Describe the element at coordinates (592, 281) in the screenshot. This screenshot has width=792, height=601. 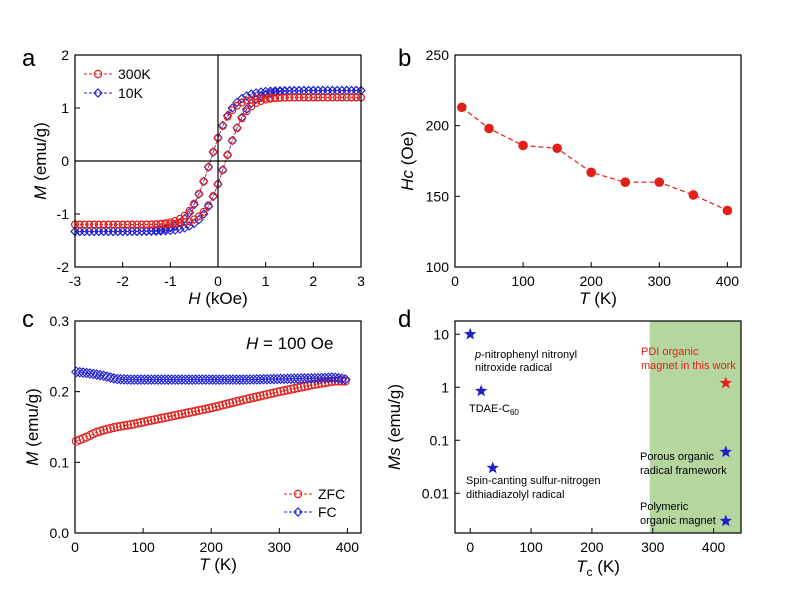
I see `panel-b-xtick-label: 200` at that location.